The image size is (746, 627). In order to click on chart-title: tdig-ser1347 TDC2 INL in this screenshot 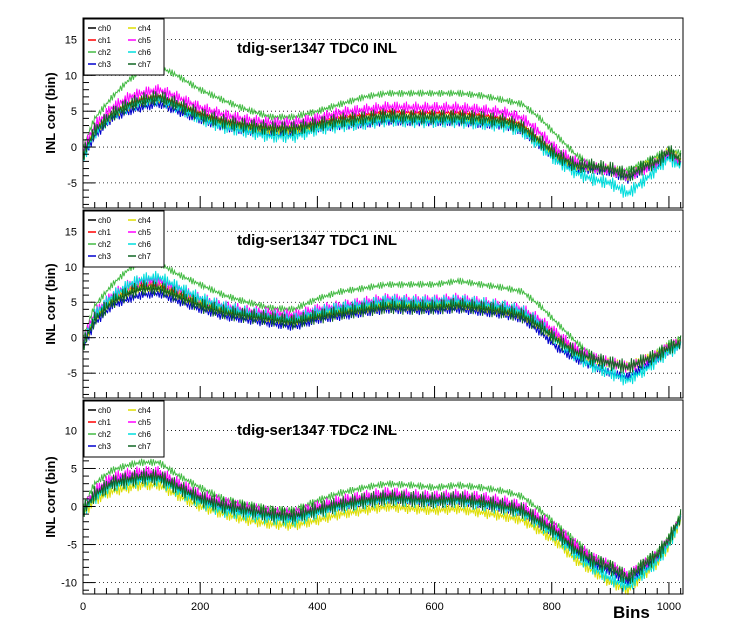, I will do `click(317, 430)`.